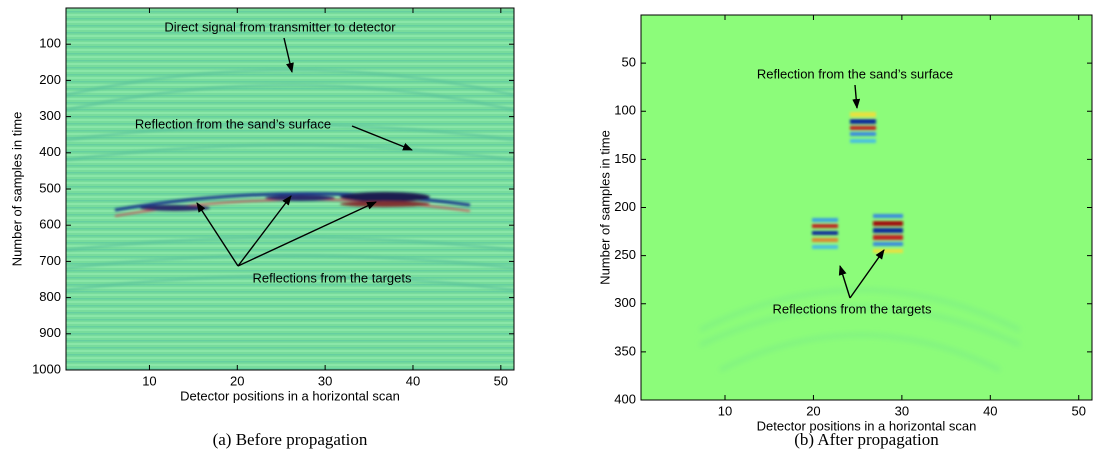 This screenshot has height=459, width=1096. Describe the element at coordinates (46, 368) in the screenshot. I see `y-tick-label: 1000` at that location.